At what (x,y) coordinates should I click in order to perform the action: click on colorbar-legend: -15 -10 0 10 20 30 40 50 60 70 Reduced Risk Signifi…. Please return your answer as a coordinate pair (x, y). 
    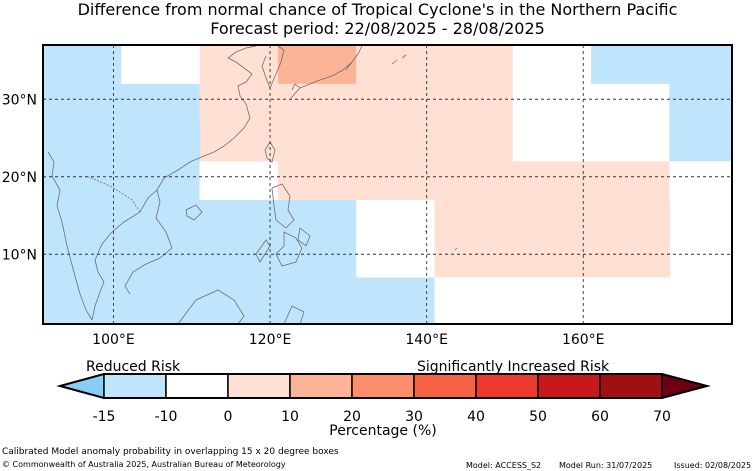
    Looking at the image, I should click on (383, 399).